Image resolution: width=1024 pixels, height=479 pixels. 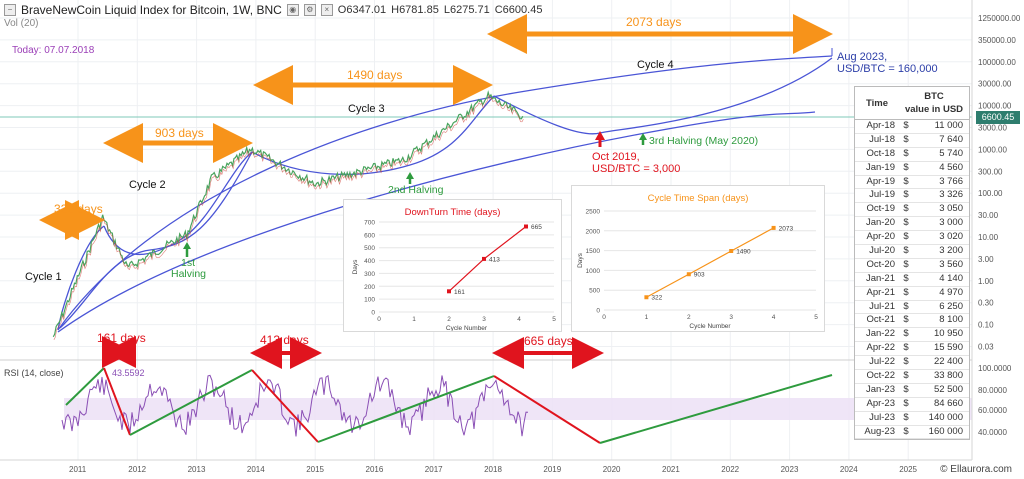 I want to click on settings-icon: ⚙, so click(x=309, y=10).